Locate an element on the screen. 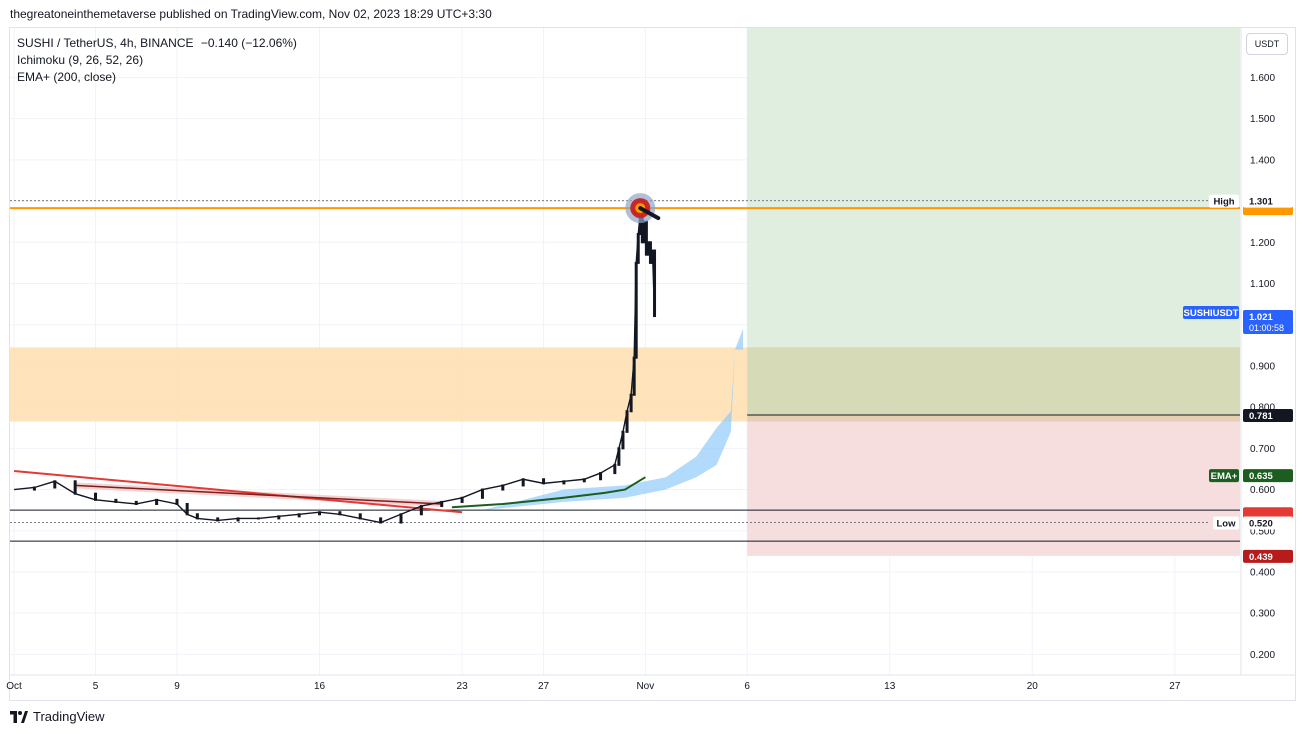  x-tick-label: 16 is located at coordinates (320, 686).